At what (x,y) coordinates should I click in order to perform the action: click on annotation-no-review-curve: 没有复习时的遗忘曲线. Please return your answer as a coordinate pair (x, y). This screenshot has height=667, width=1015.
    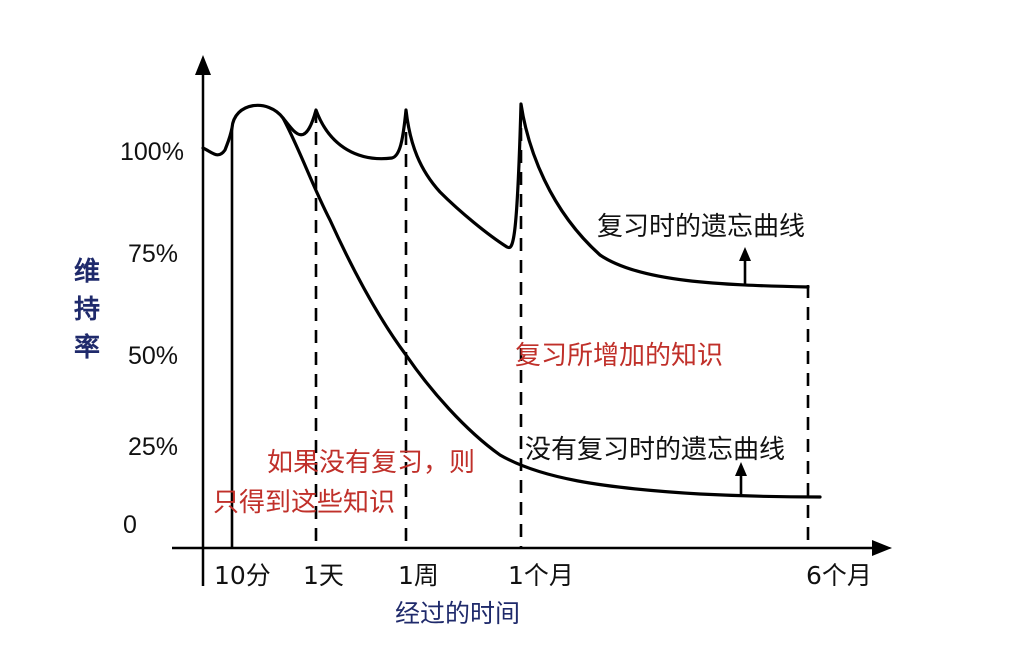
    Looking at the image, I should click on (655, 450).